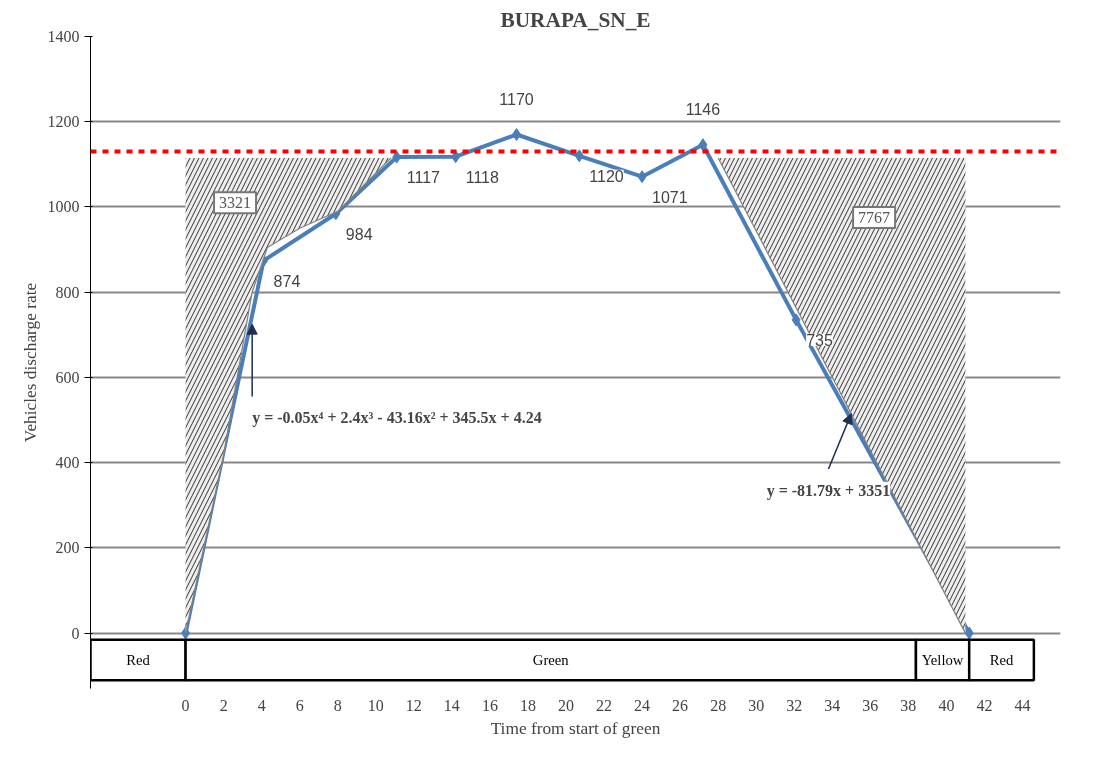 The height and width of the screenshot is (760, 1118). I want to click on data-label: 1118, so click(482, 177).